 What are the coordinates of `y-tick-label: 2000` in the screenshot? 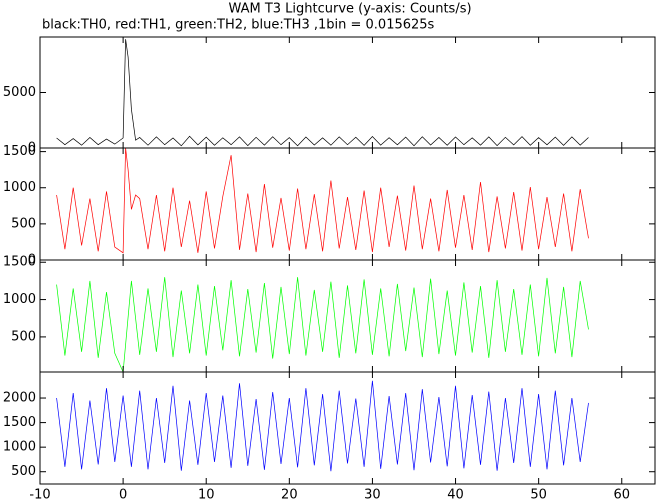 It's located at (19, 398).